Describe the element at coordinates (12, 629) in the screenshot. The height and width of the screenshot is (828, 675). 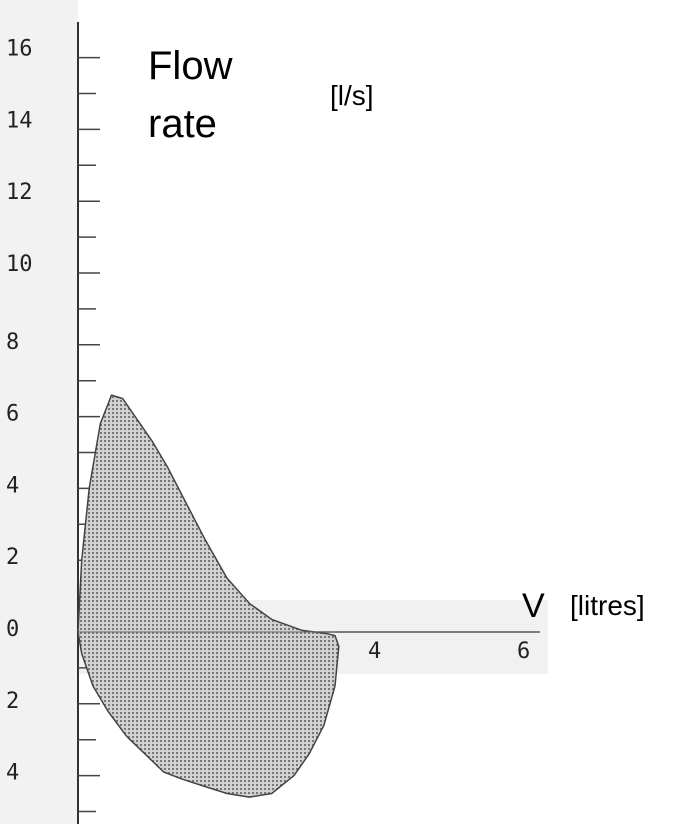
I see `y-tick-label: 0` at that location.